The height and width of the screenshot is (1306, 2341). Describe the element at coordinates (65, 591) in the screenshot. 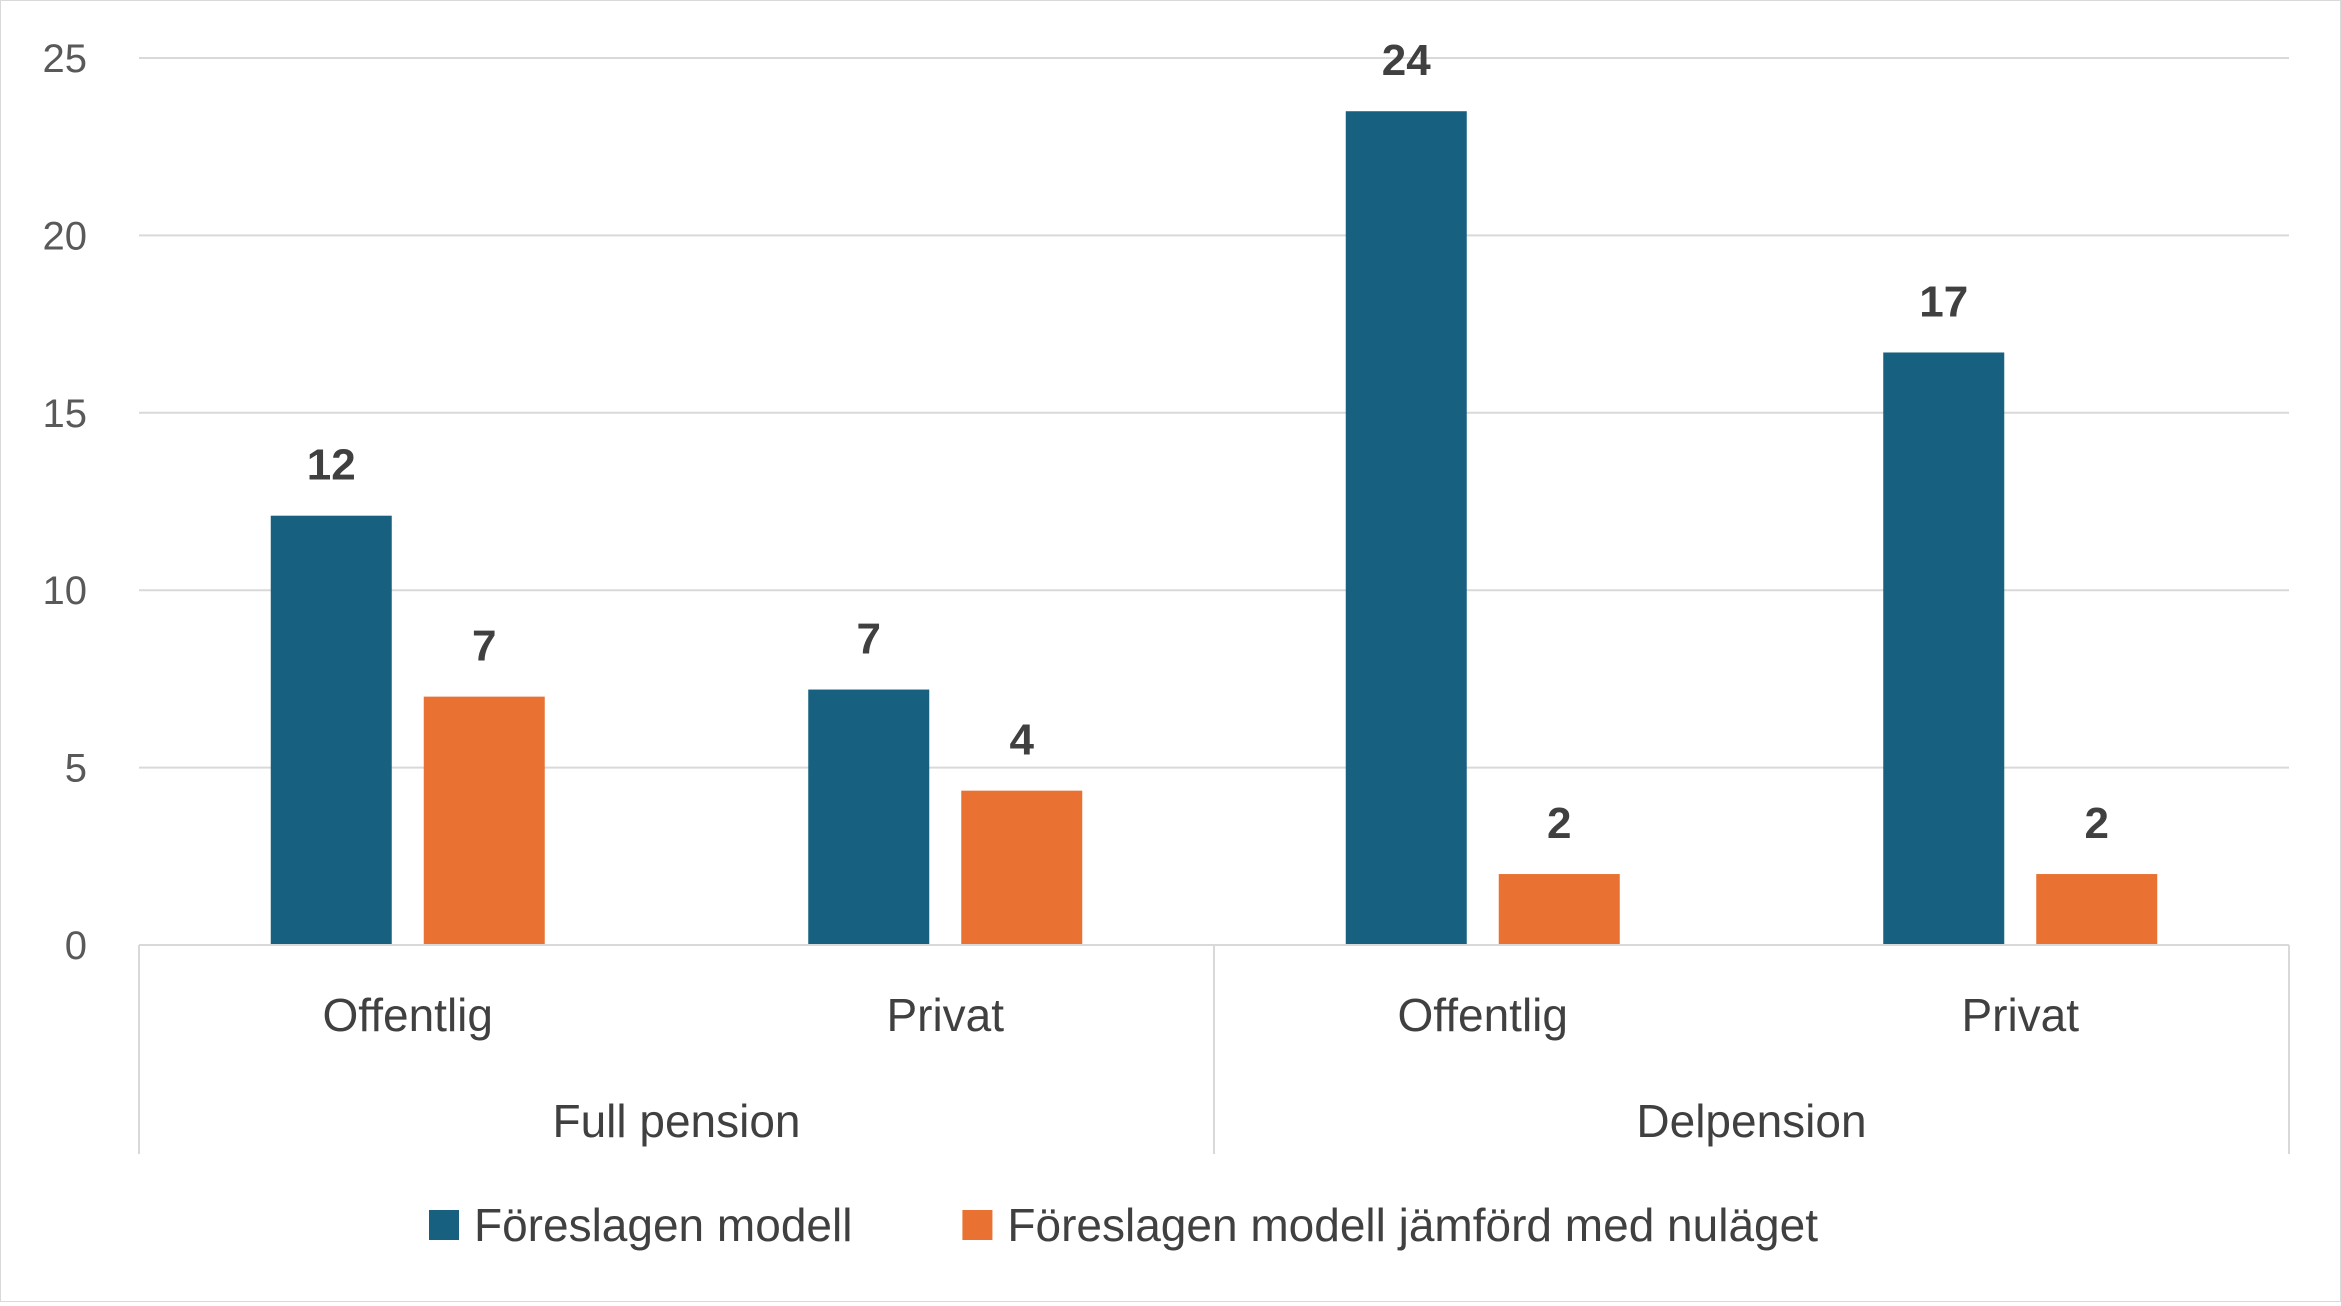

I see `y-tick-label: 10` at that location.